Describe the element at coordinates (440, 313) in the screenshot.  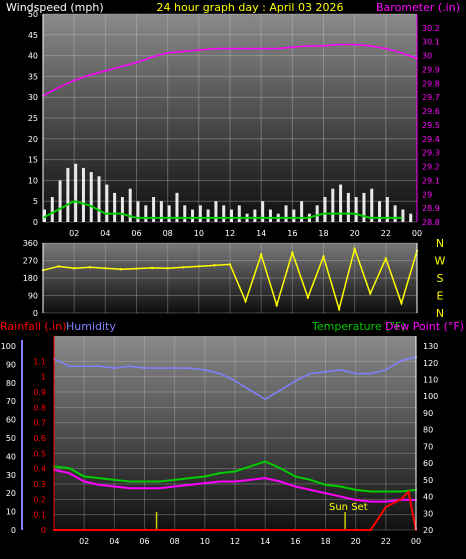
I see `compass-label: N` at that location.